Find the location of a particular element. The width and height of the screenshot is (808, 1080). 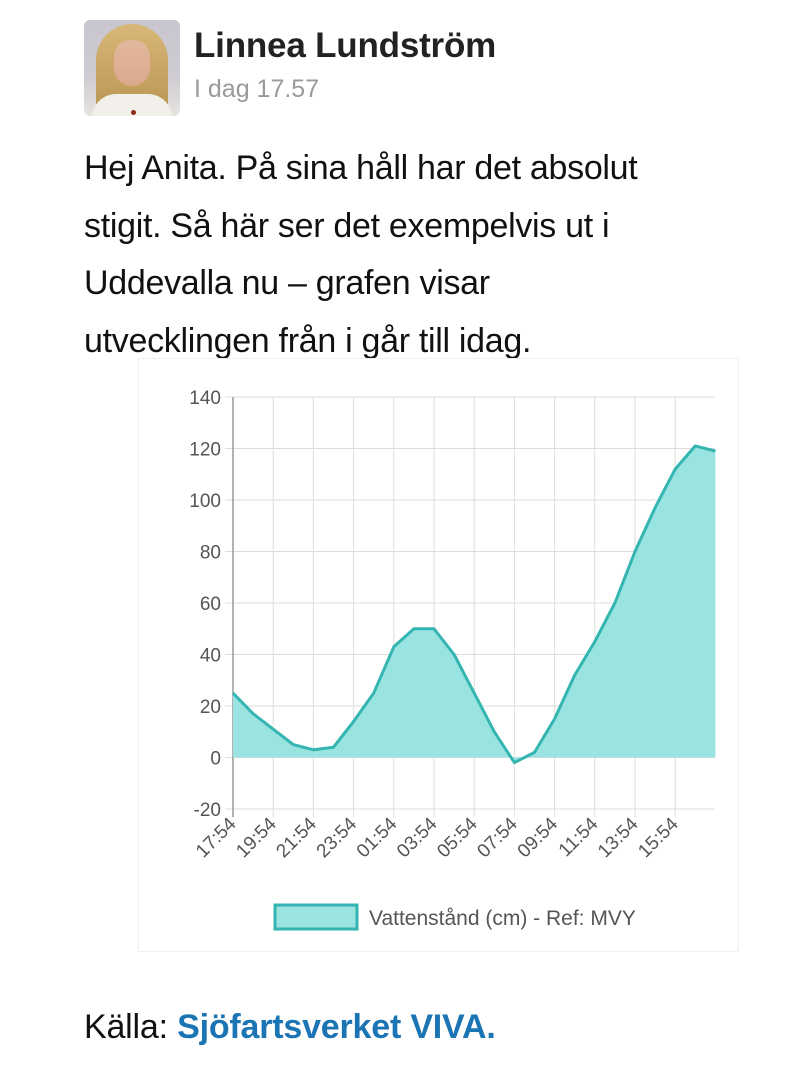

x-tick-label: 13:54 is located at coordinates (618, 837).